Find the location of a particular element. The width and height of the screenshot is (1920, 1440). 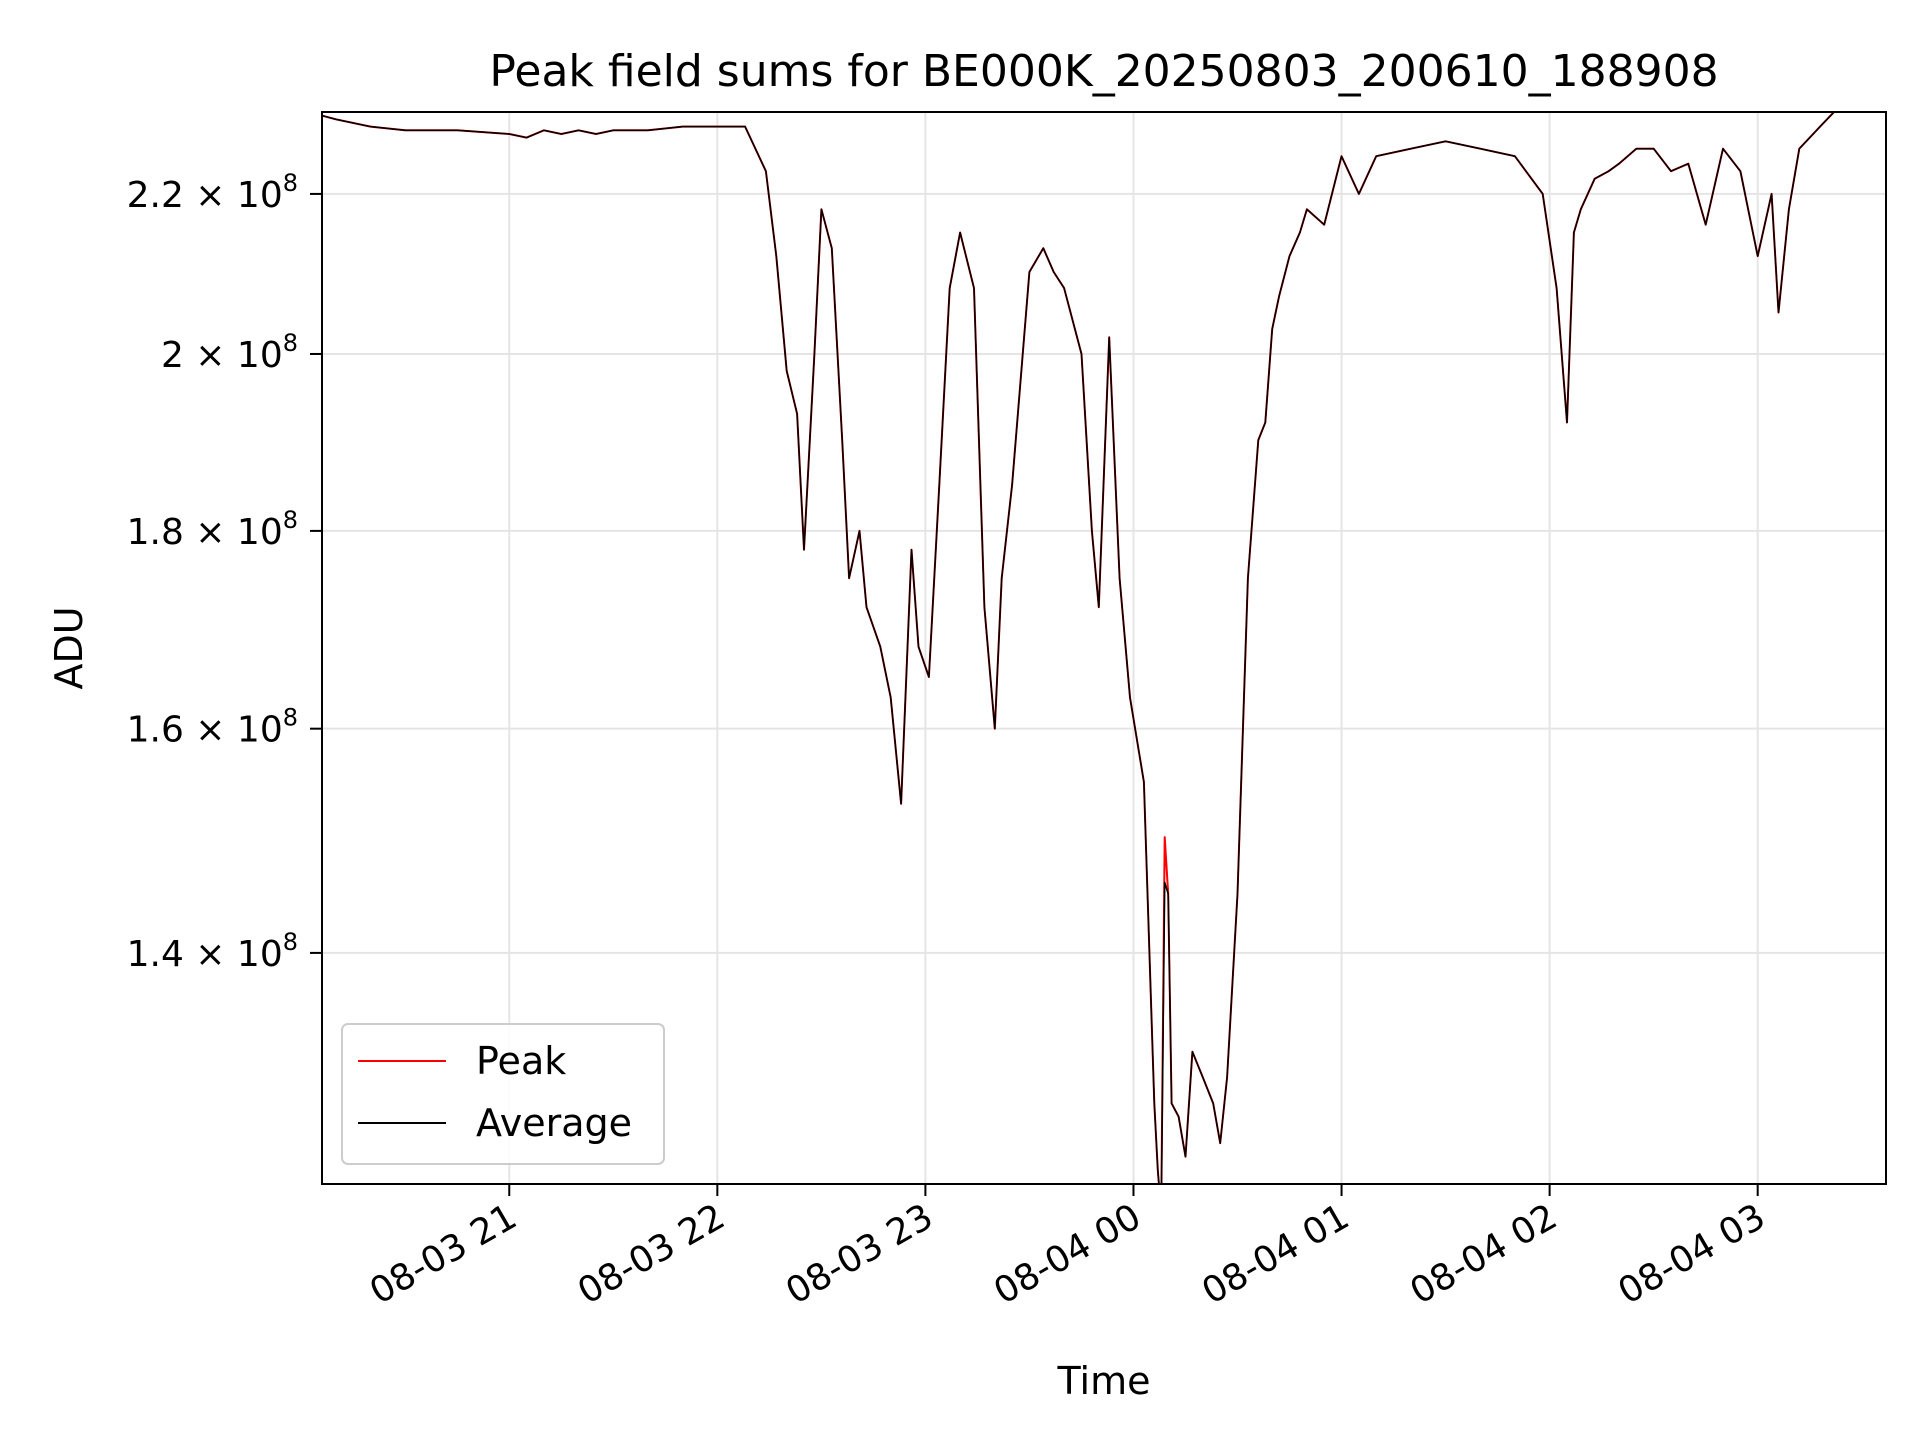

y-axis-label: ADU is located at coordinates (69, 647).